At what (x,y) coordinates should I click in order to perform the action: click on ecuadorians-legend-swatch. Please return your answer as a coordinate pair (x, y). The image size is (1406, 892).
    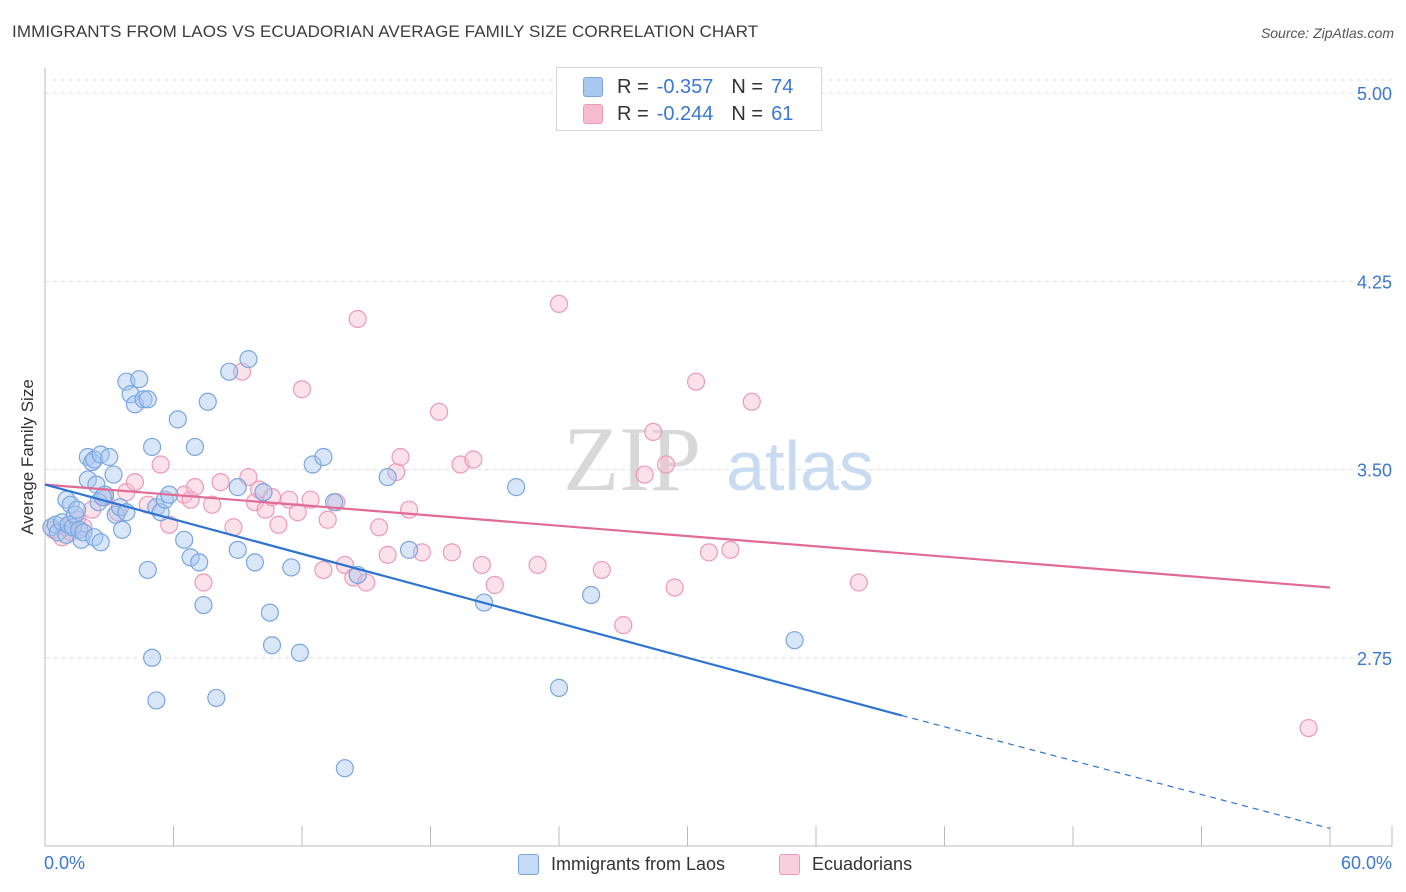
    Looking at the image, I should click on (789, 864).